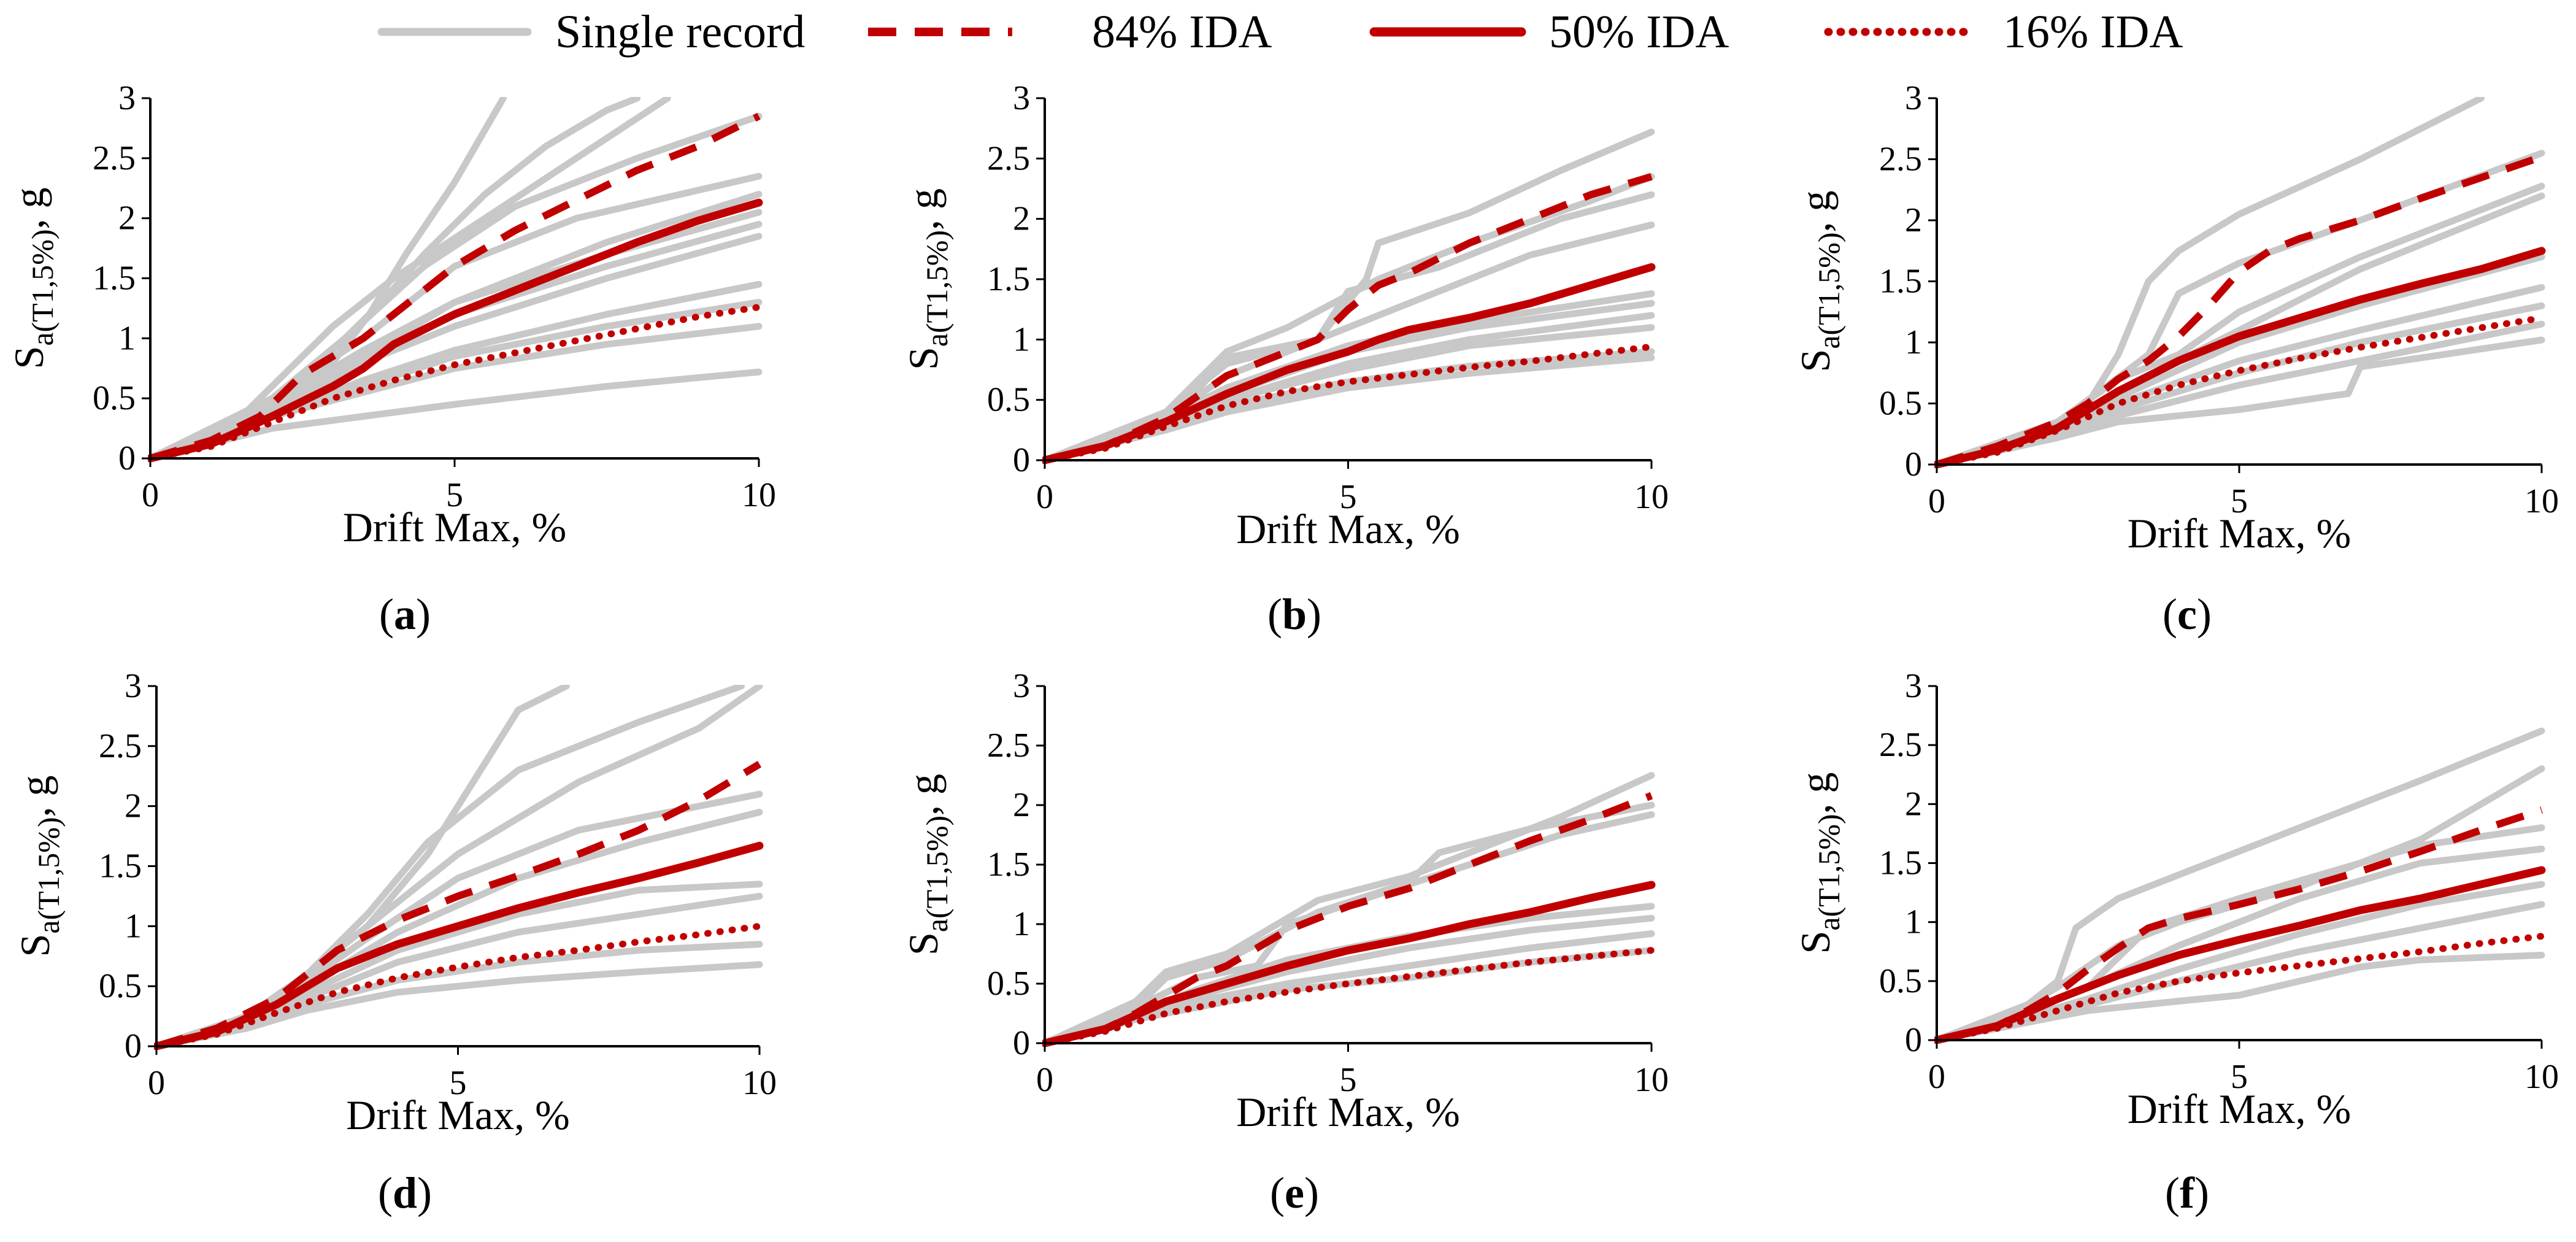 This screenshot has width=2576, height=1242. What do you see at coordinates (1294, 614) in the screenshot?
I see `panel-caption-b: (b)` at bounding box center [1294, 614].